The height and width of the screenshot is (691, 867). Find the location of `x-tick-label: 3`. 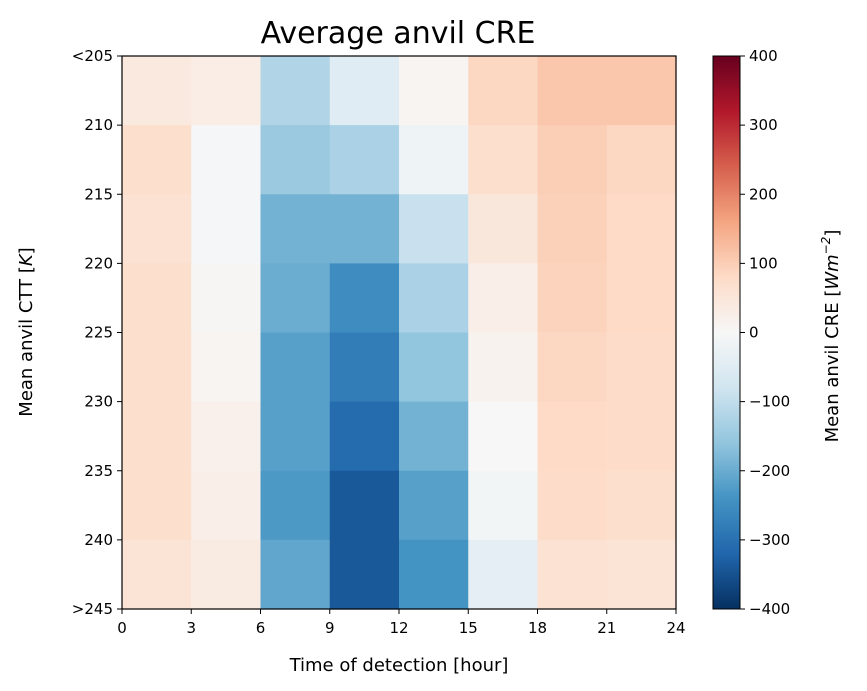

x-tick-label: 3 is located at coordinates (191, 628).